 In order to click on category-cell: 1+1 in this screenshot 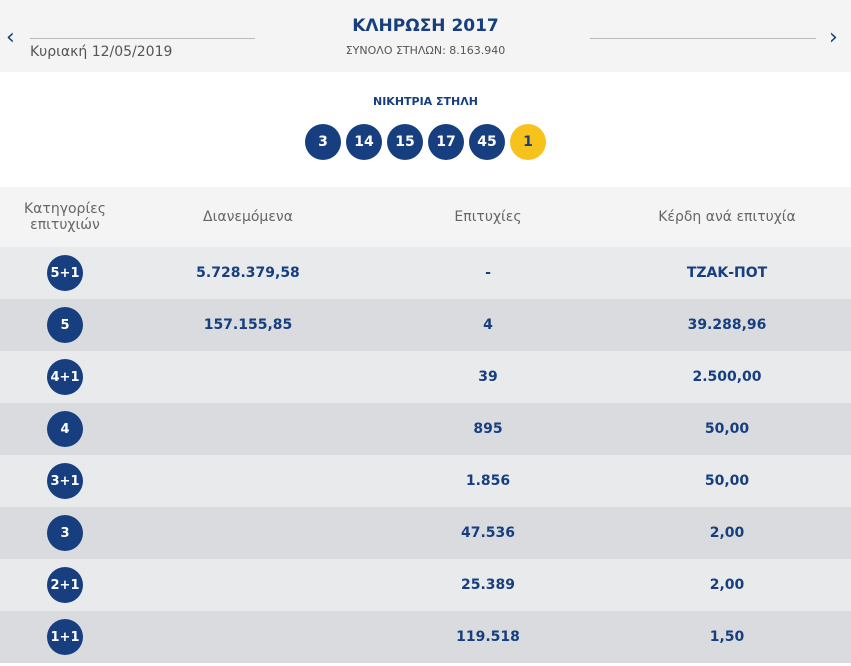, I will do `click(65, 637)`.